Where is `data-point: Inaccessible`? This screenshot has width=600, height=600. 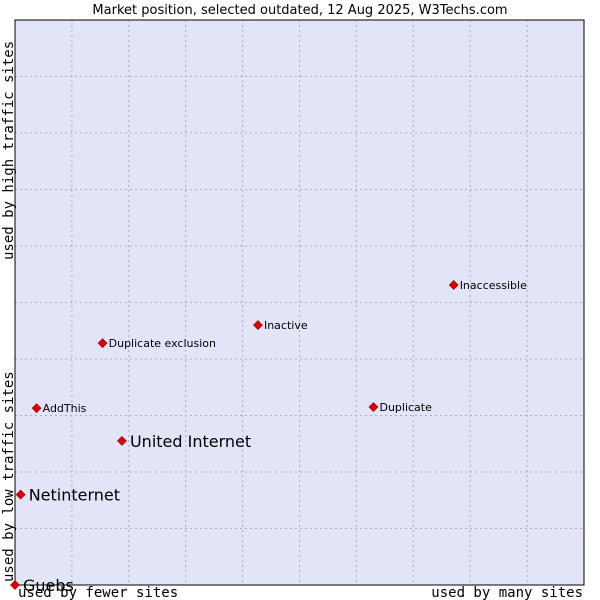 data-point: Inaccessible is located at coordinates (487, 285).